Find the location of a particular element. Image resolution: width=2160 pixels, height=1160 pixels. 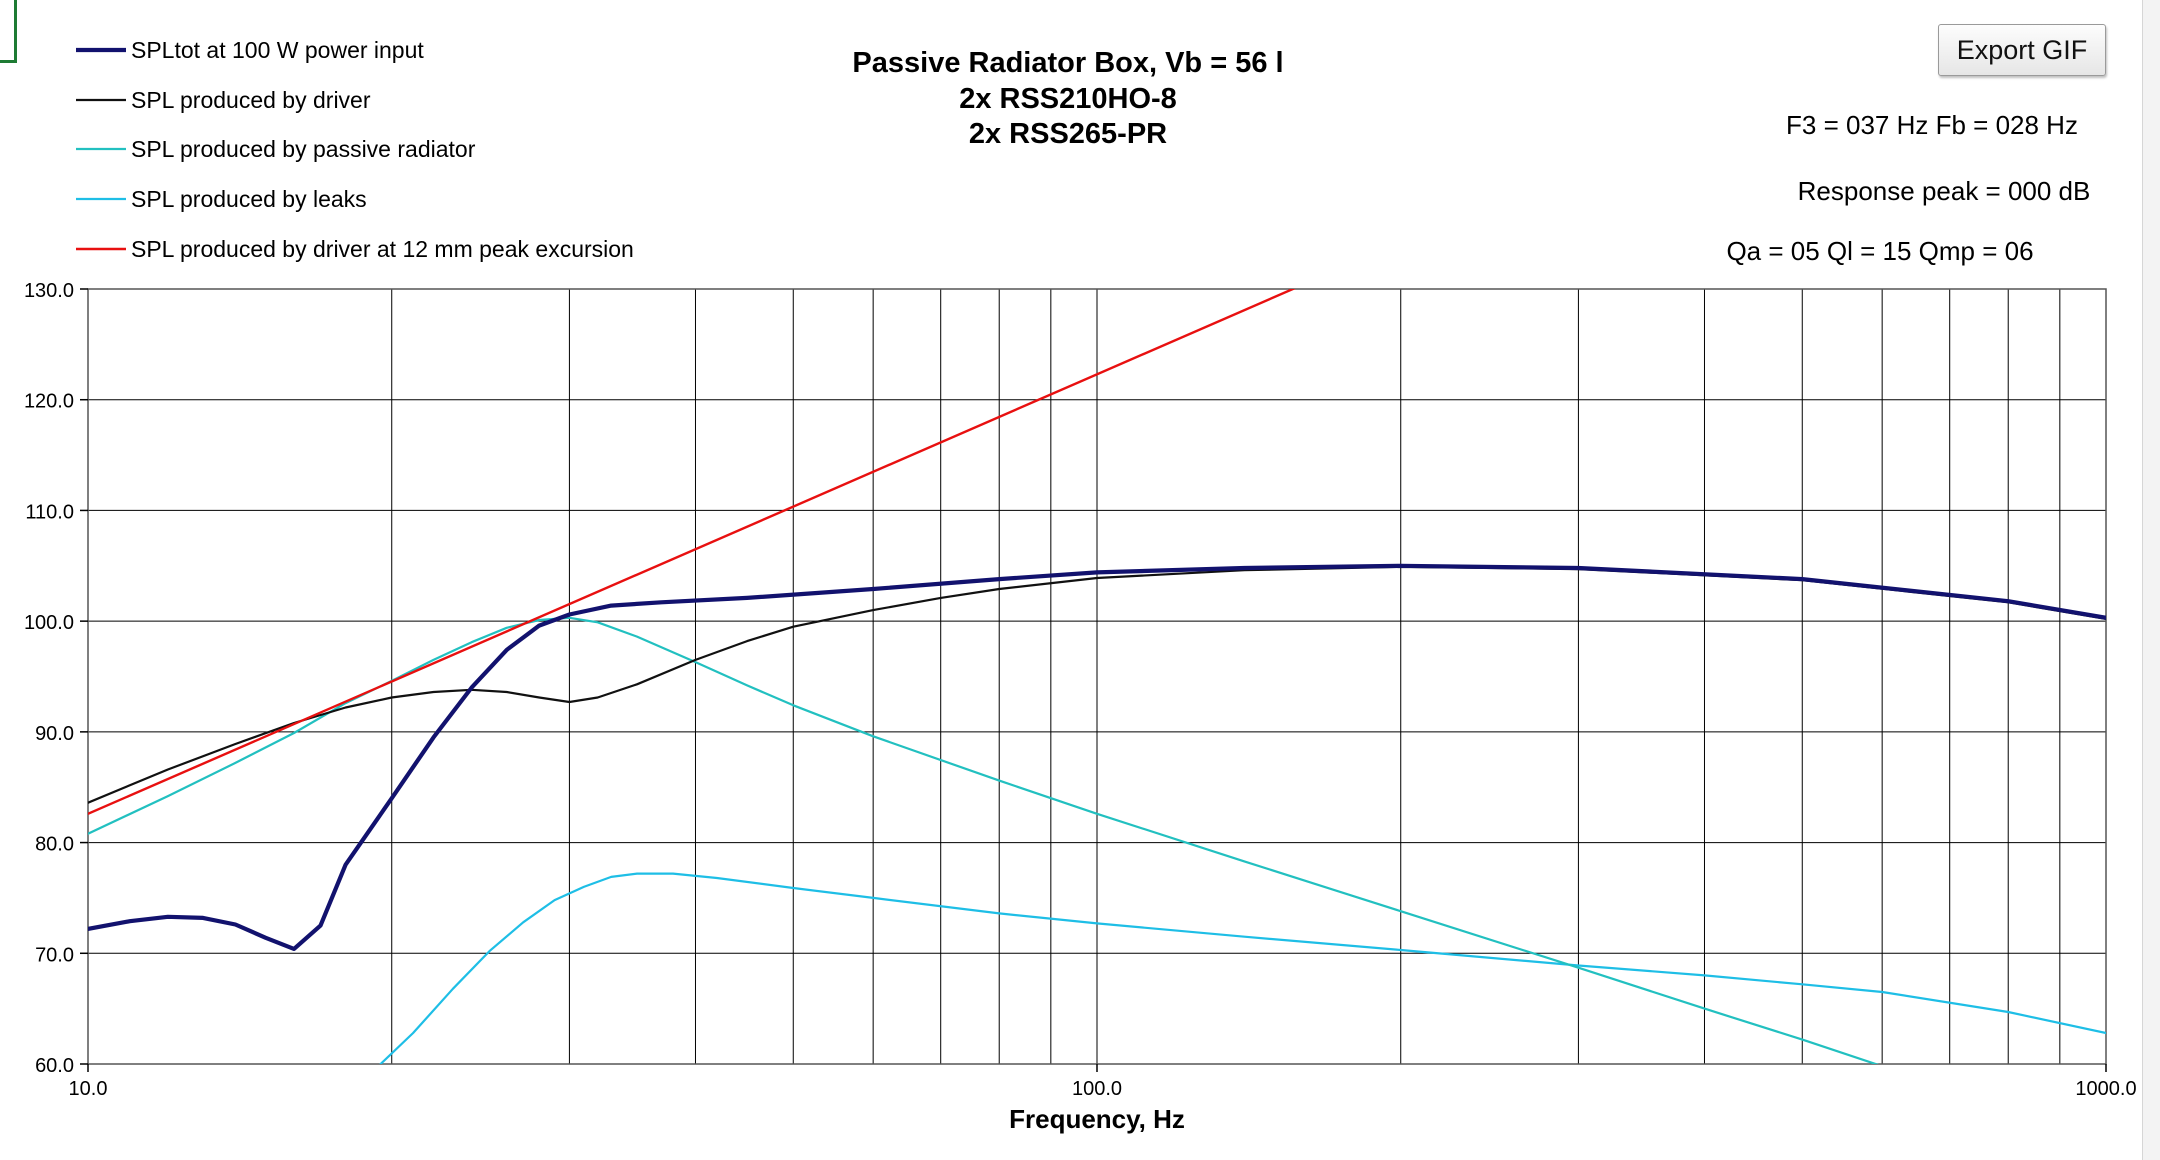

x-tick-label: 1000.0 is located at coordinates (2105, 1089).